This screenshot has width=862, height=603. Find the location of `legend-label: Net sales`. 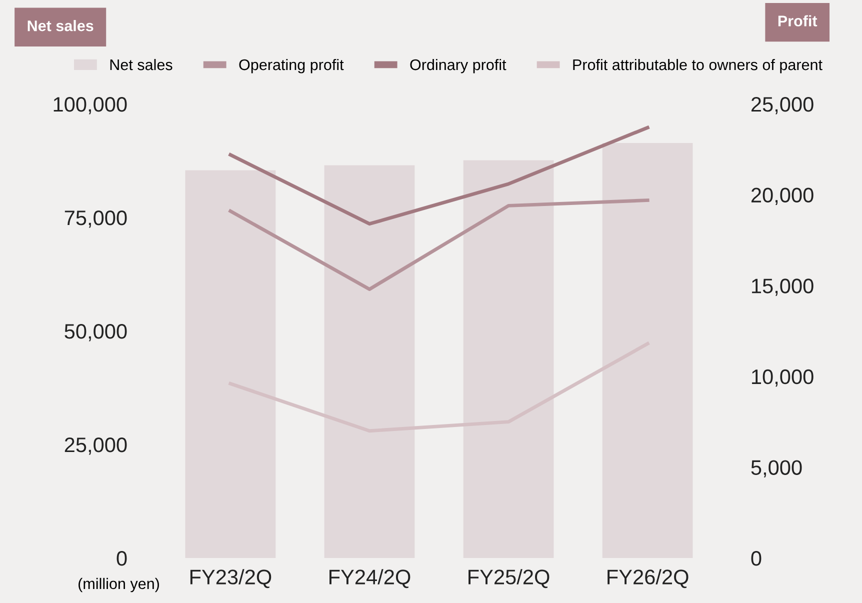

legend-label: Net sales is located at coordinates (141, 64).